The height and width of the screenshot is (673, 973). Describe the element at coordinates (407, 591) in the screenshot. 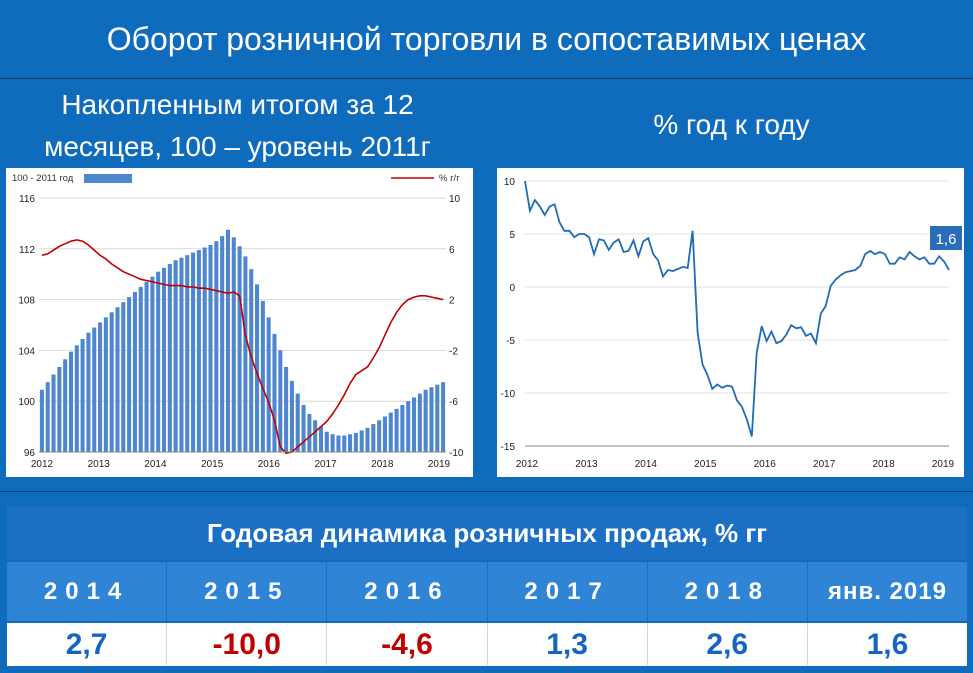

I see `table-header-cell: 2016` at that location.